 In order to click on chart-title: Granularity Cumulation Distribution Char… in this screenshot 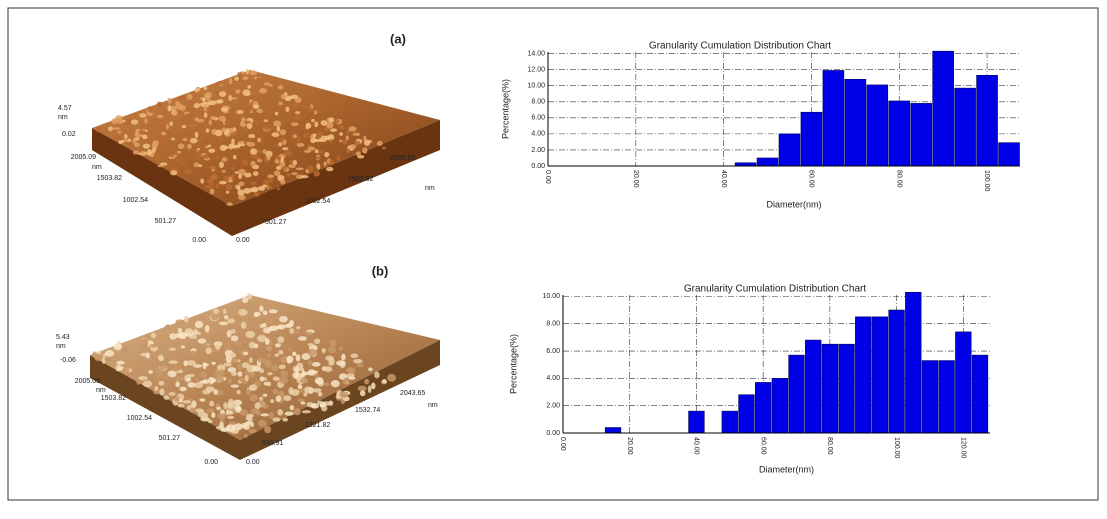, I will do `click(775, 289)`.